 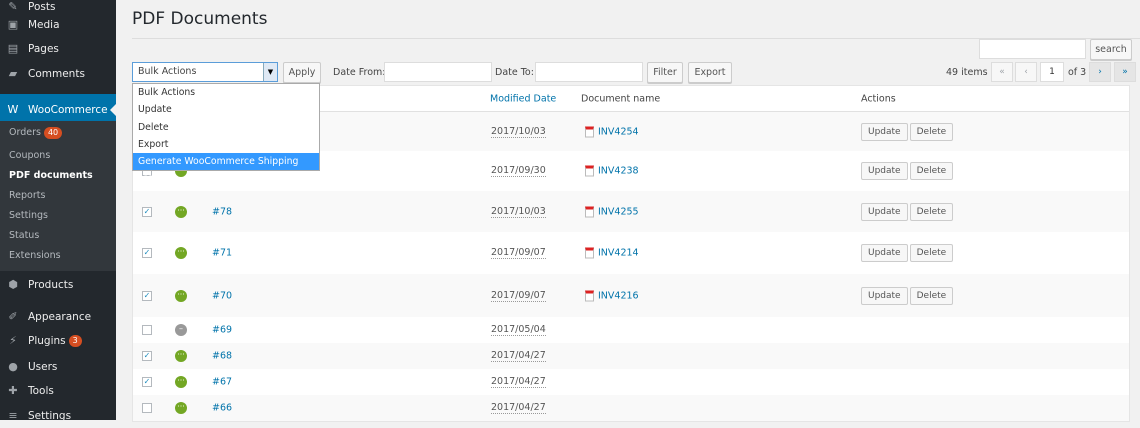 I want to click on page-number-input: 1, so click(x=1052, y=72).